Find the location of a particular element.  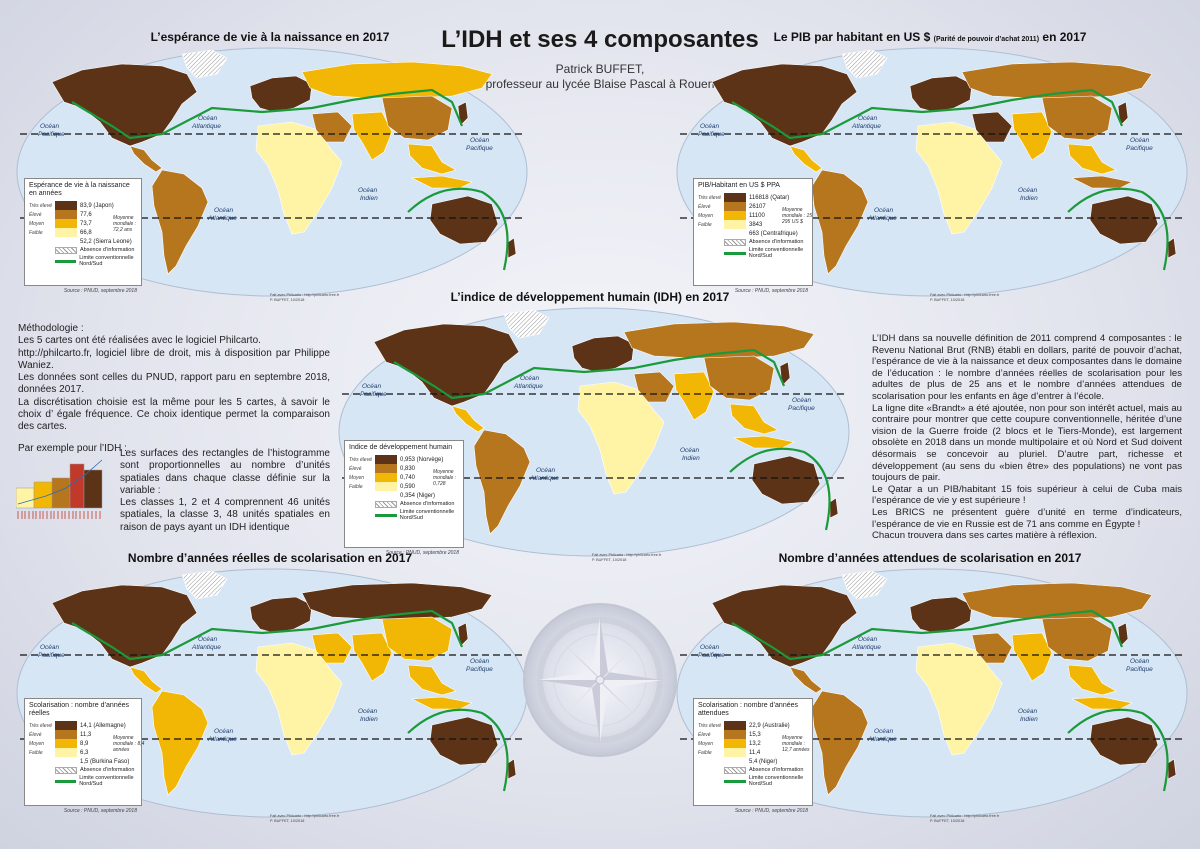

legend-mean: Moyenne mondiale : 12,7 années is located at coordinates (796, 744).